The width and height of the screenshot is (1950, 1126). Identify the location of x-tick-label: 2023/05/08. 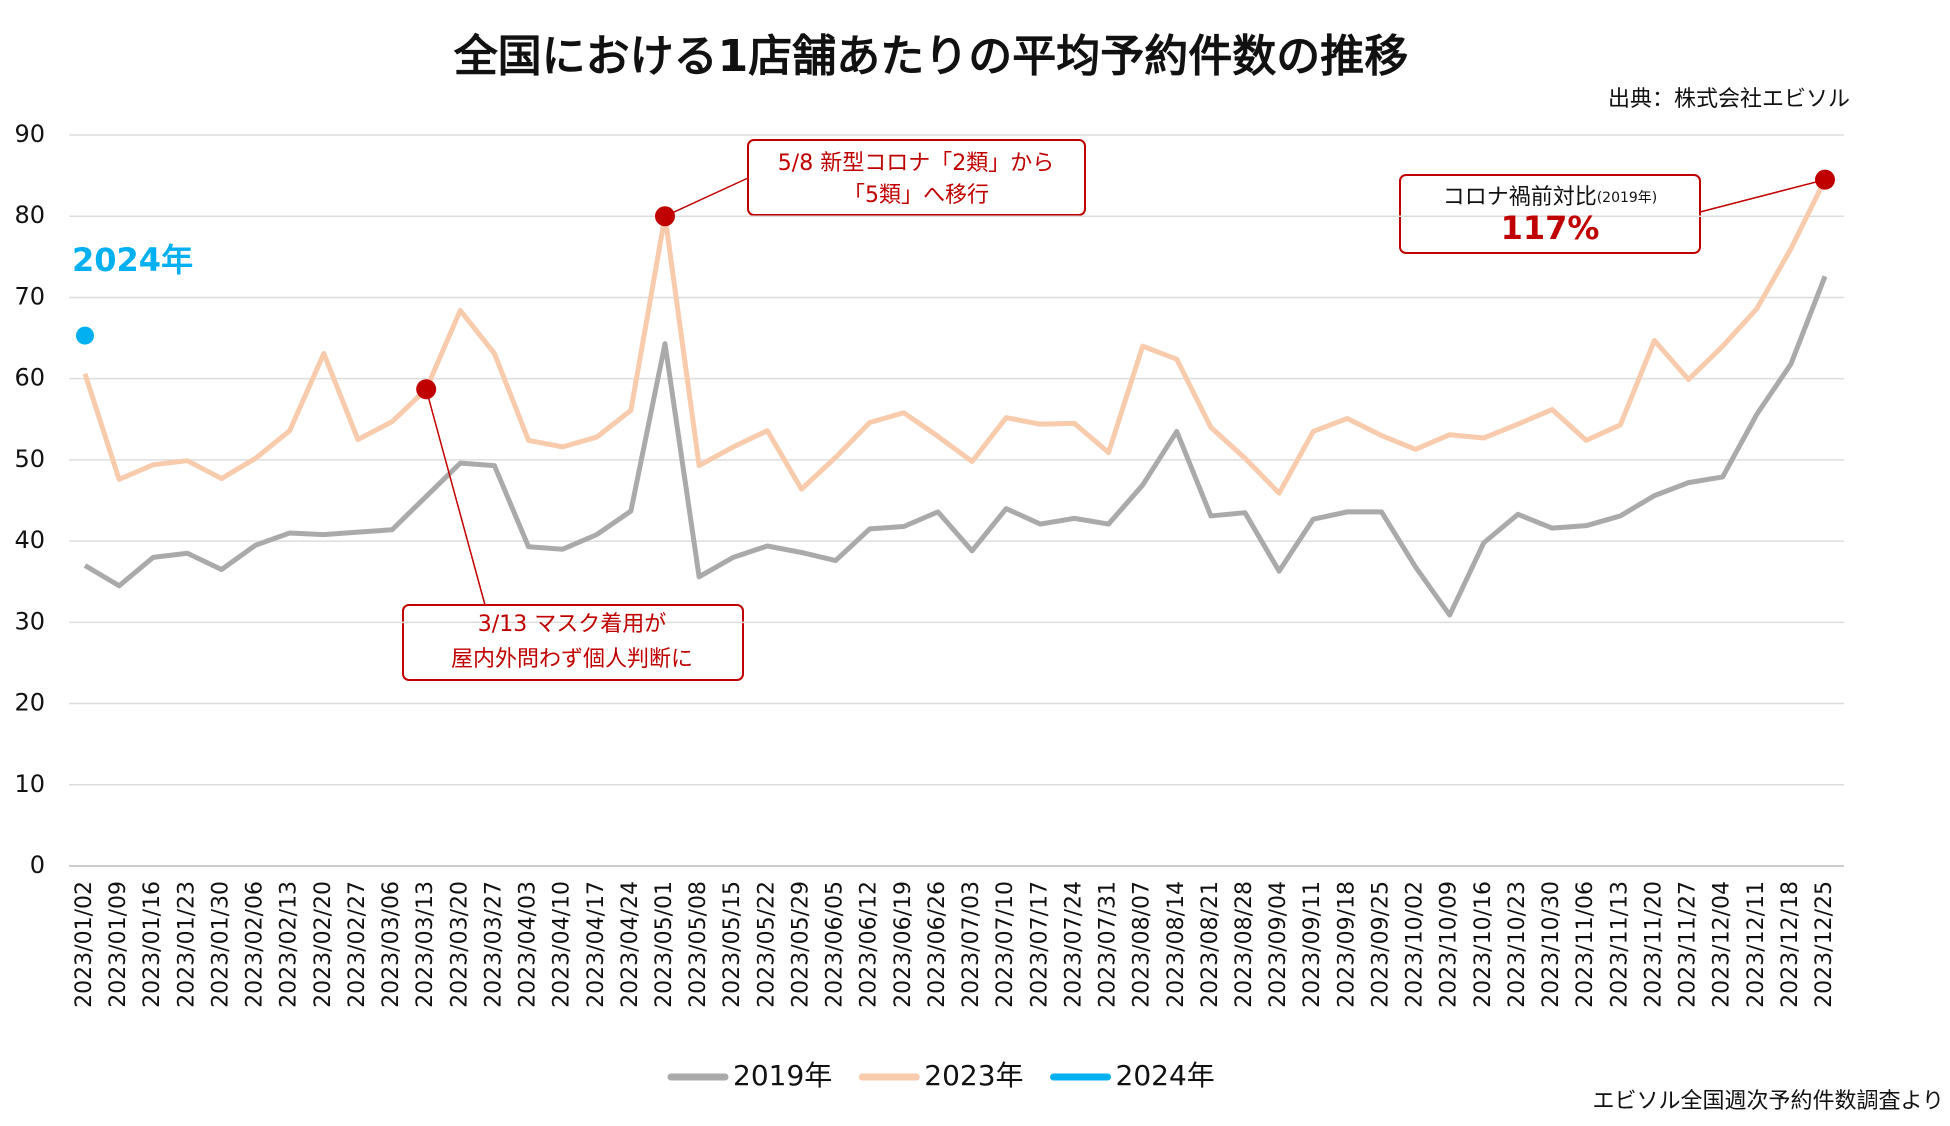
(698, 944).